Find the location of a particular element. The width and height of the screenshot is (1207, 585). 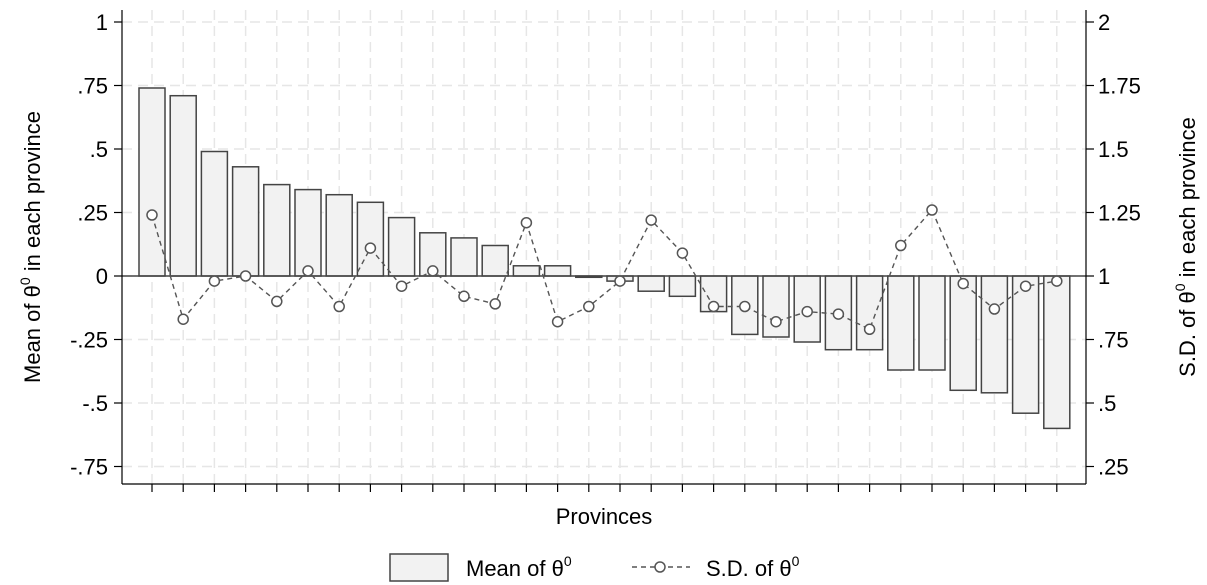

left-tick-label: 0 is located at coordinates (102, 276).